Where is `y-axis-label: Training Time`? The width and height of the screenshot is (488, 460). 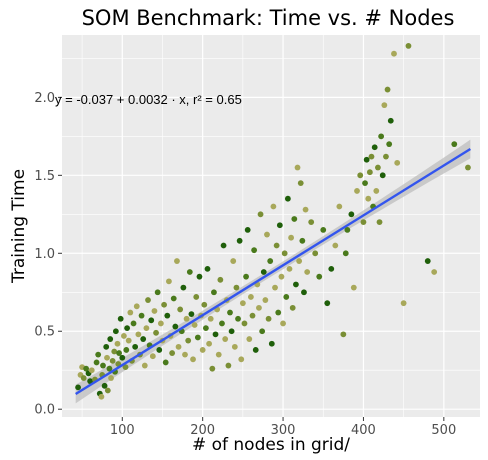 y-axis-label: Training Time is located at coordinates (19, 226).